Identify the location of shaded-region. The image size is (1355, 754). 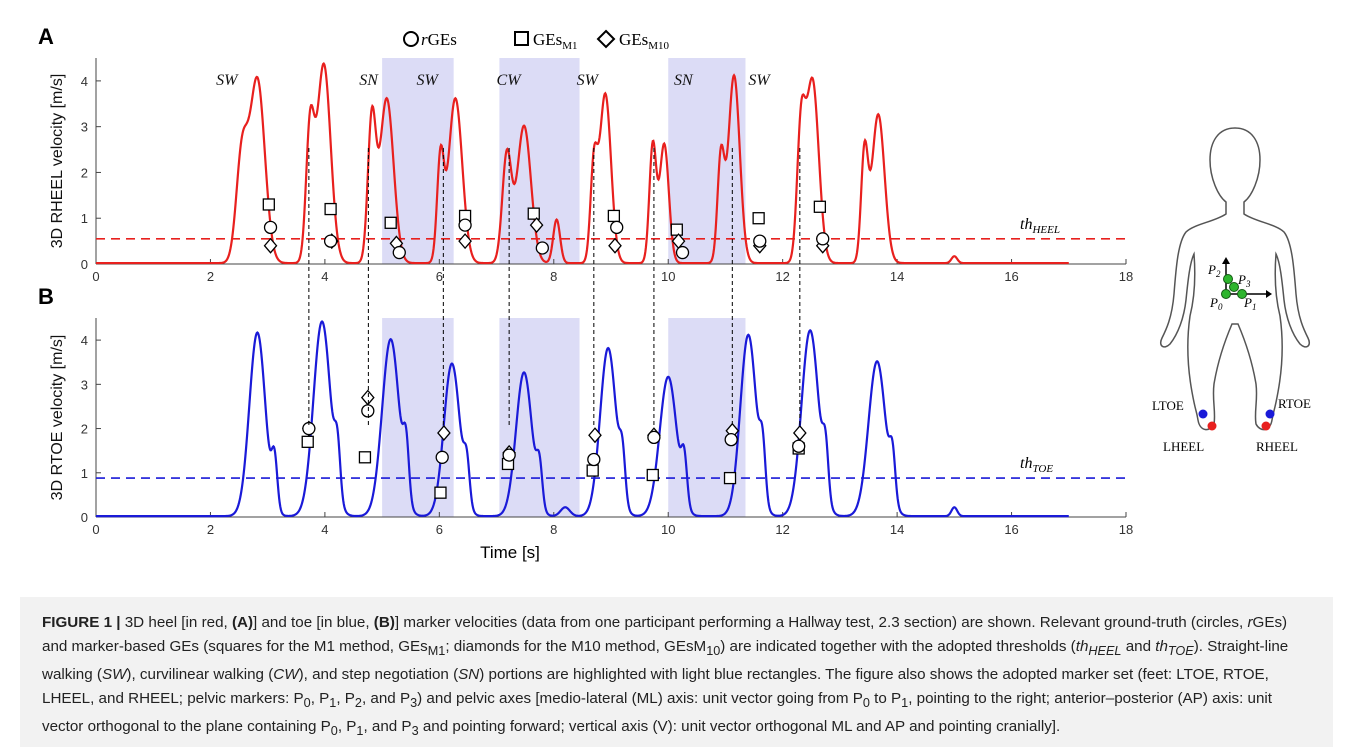
(539, 417).